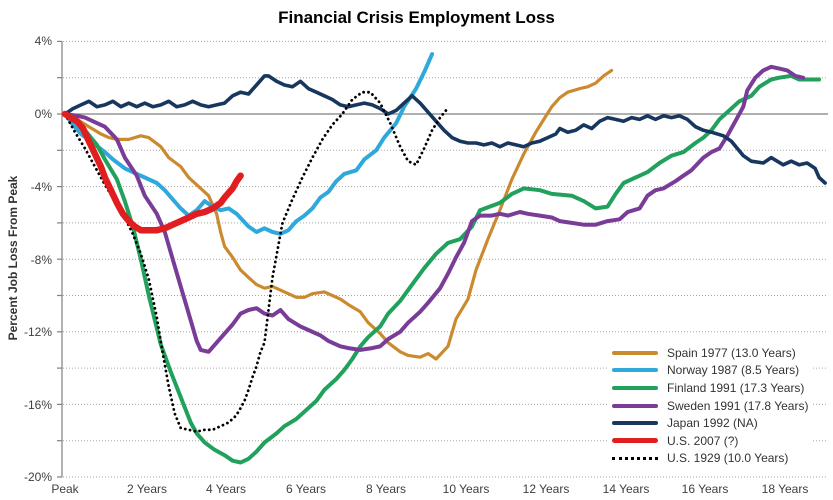 This screenshot has width=833, height=500. Describe the element at coordinates (635, 458) in the screenshot. I see `legend-swatch-us-1929` at that location.